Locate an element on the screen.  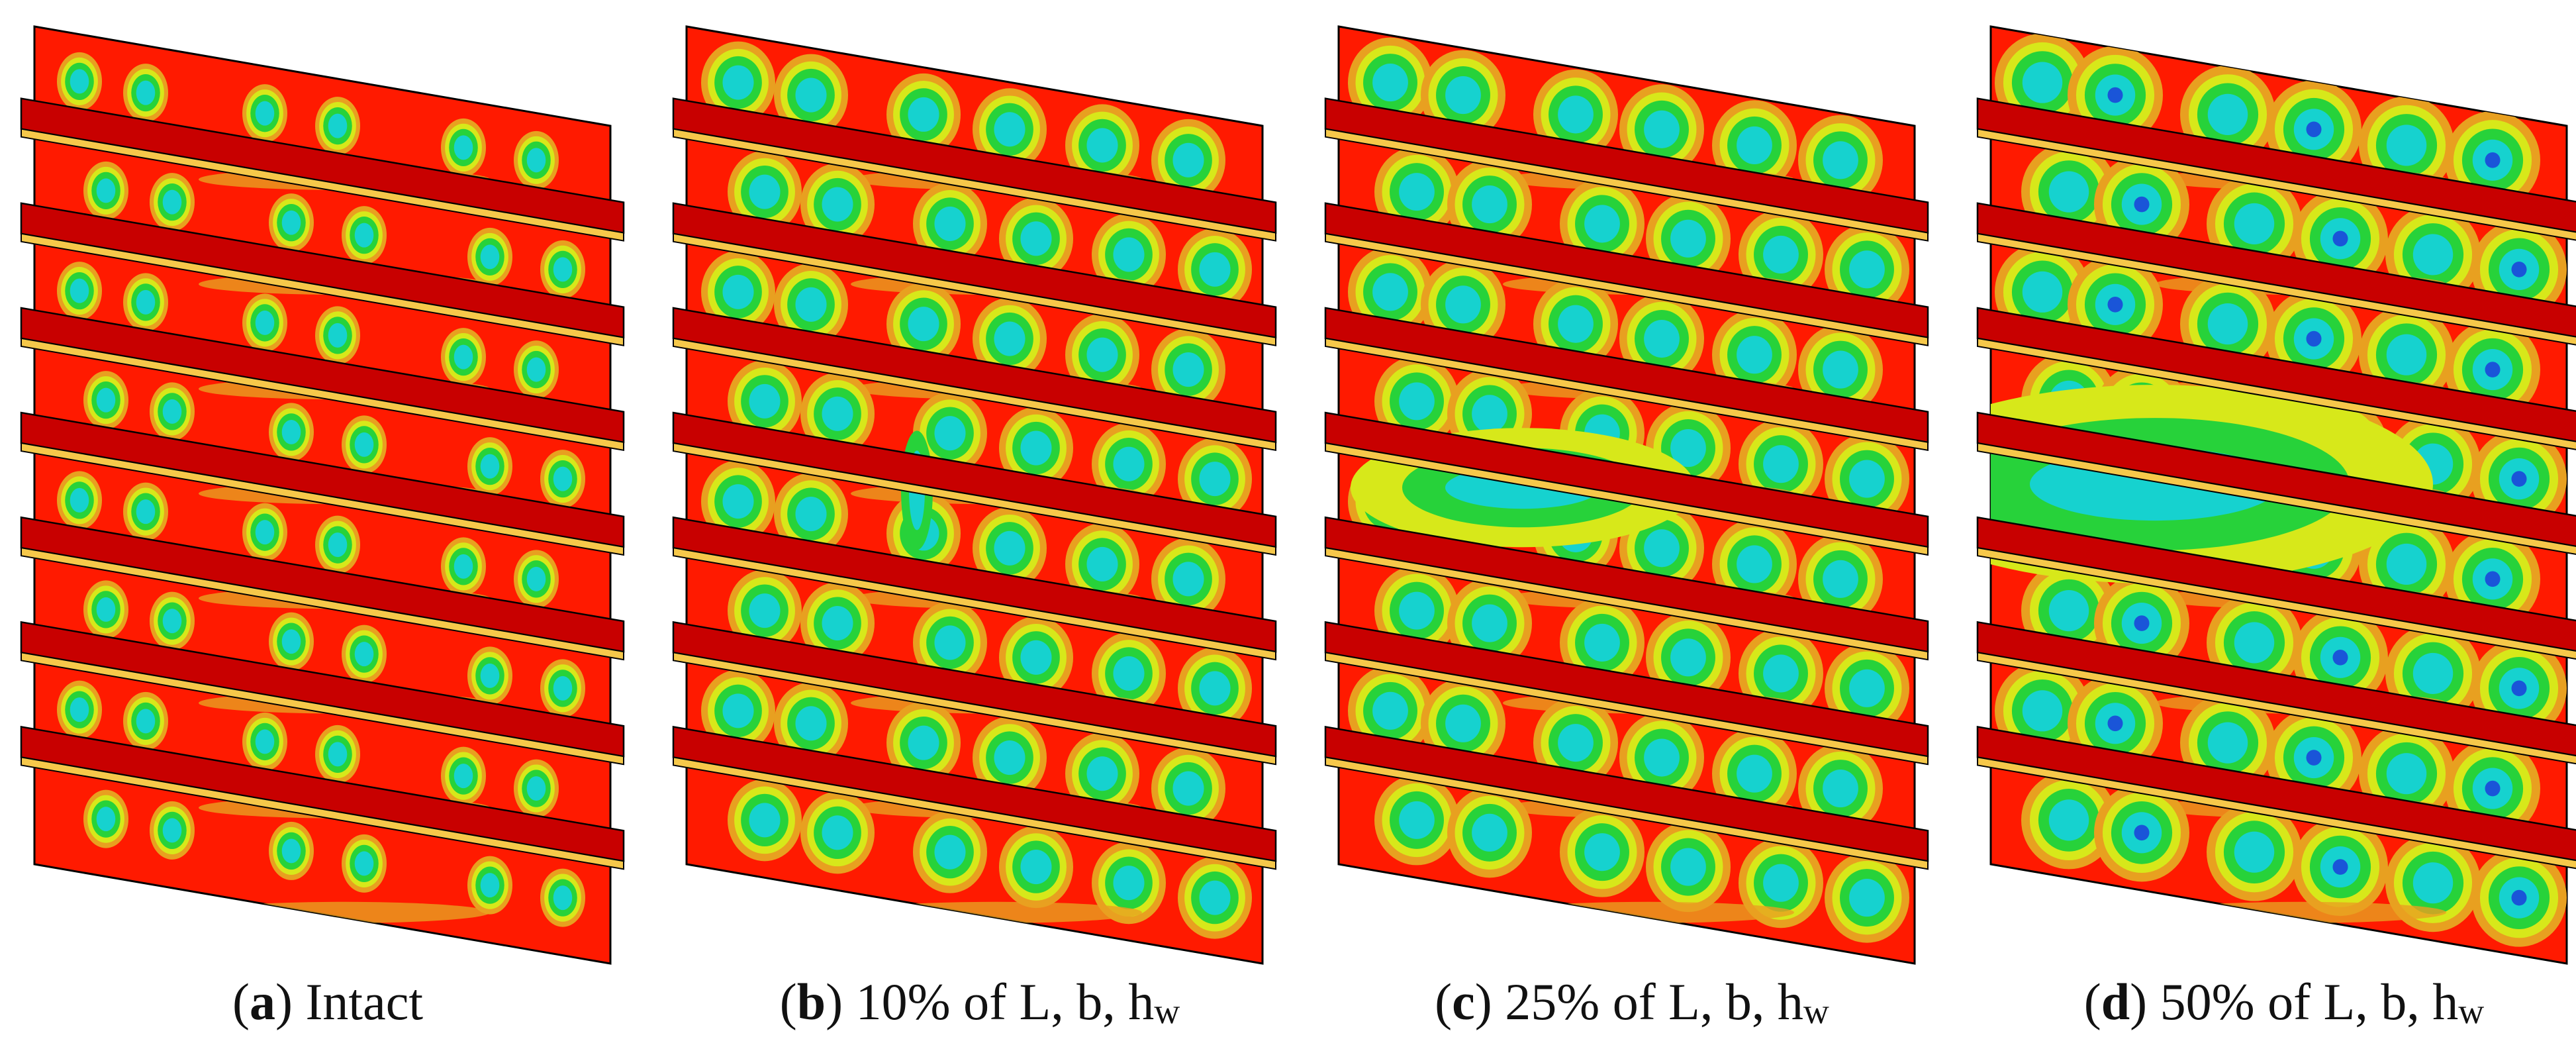
caption-d: (d) 50% of L, b, hw is located at coordinates (2284, 1002).